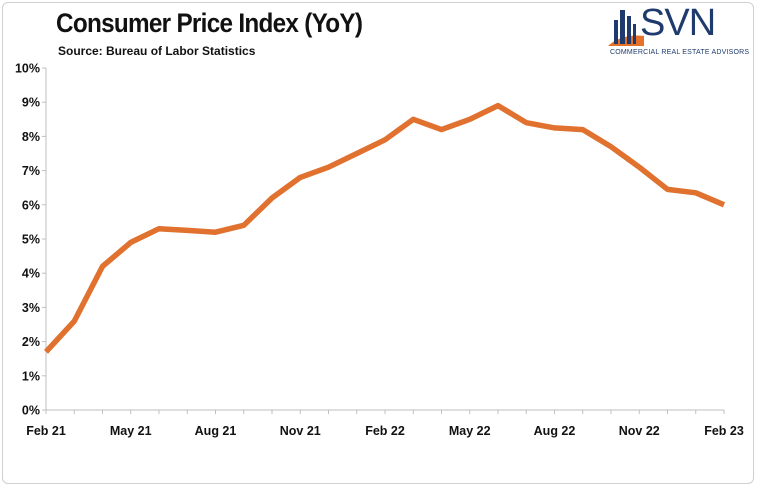 The width and height of the screenshot is (758, 488). Describe the element at coordinates (216, 431) in the screenshot. I see `x-tick-label: Aug 21` at that location.